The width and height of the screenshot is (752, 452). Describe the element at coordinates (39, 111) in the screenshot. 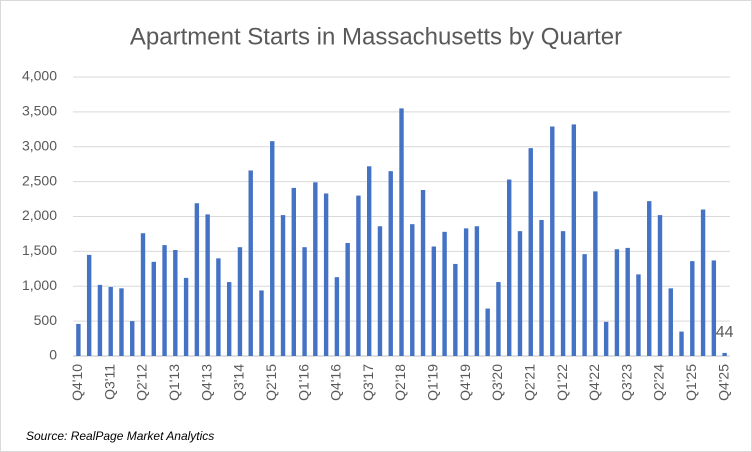

I see `y-tick-label: 3,500` at that location.